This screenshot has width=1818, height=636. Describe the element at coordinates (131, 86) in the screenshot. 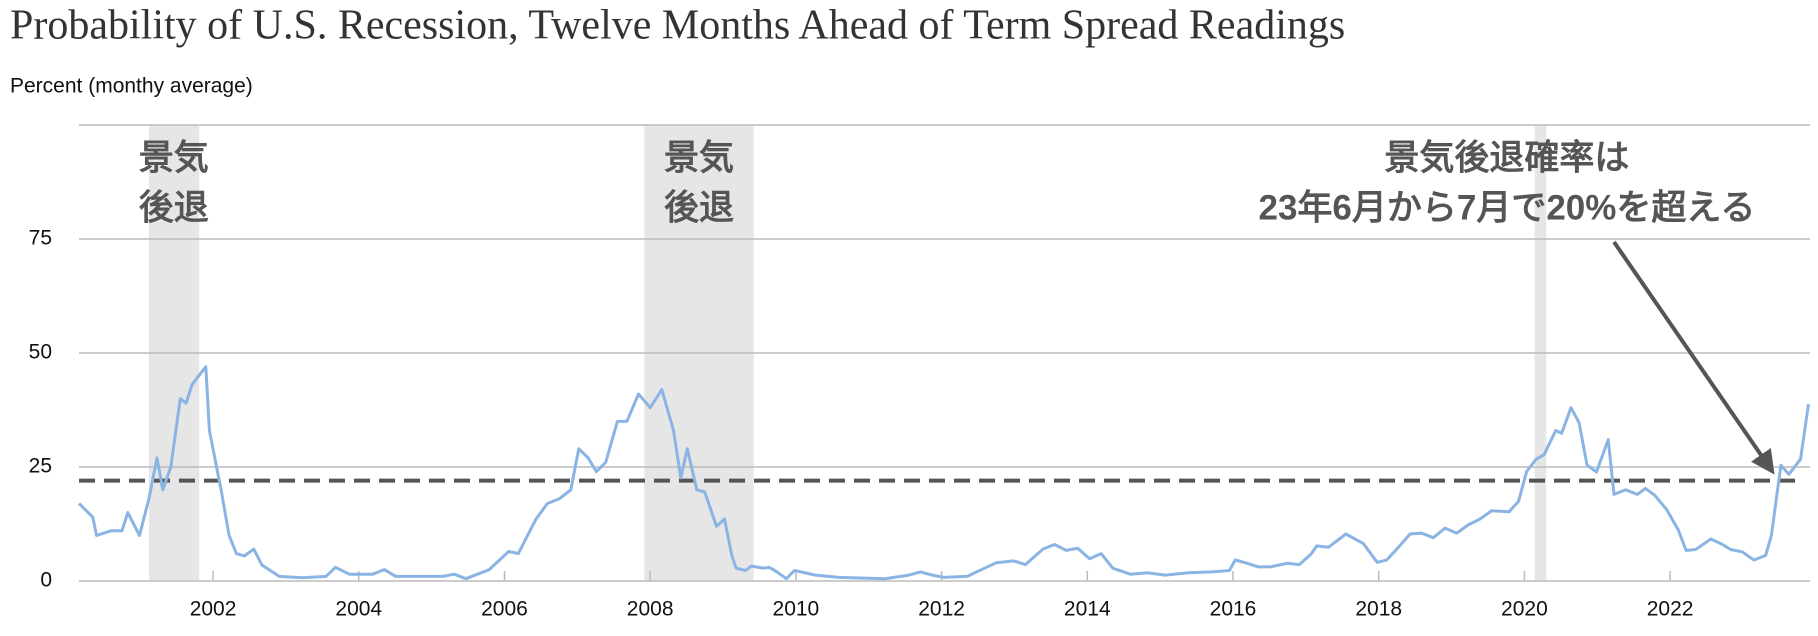

I see `chart-subtitle: Percent (monthy average)` at that location.